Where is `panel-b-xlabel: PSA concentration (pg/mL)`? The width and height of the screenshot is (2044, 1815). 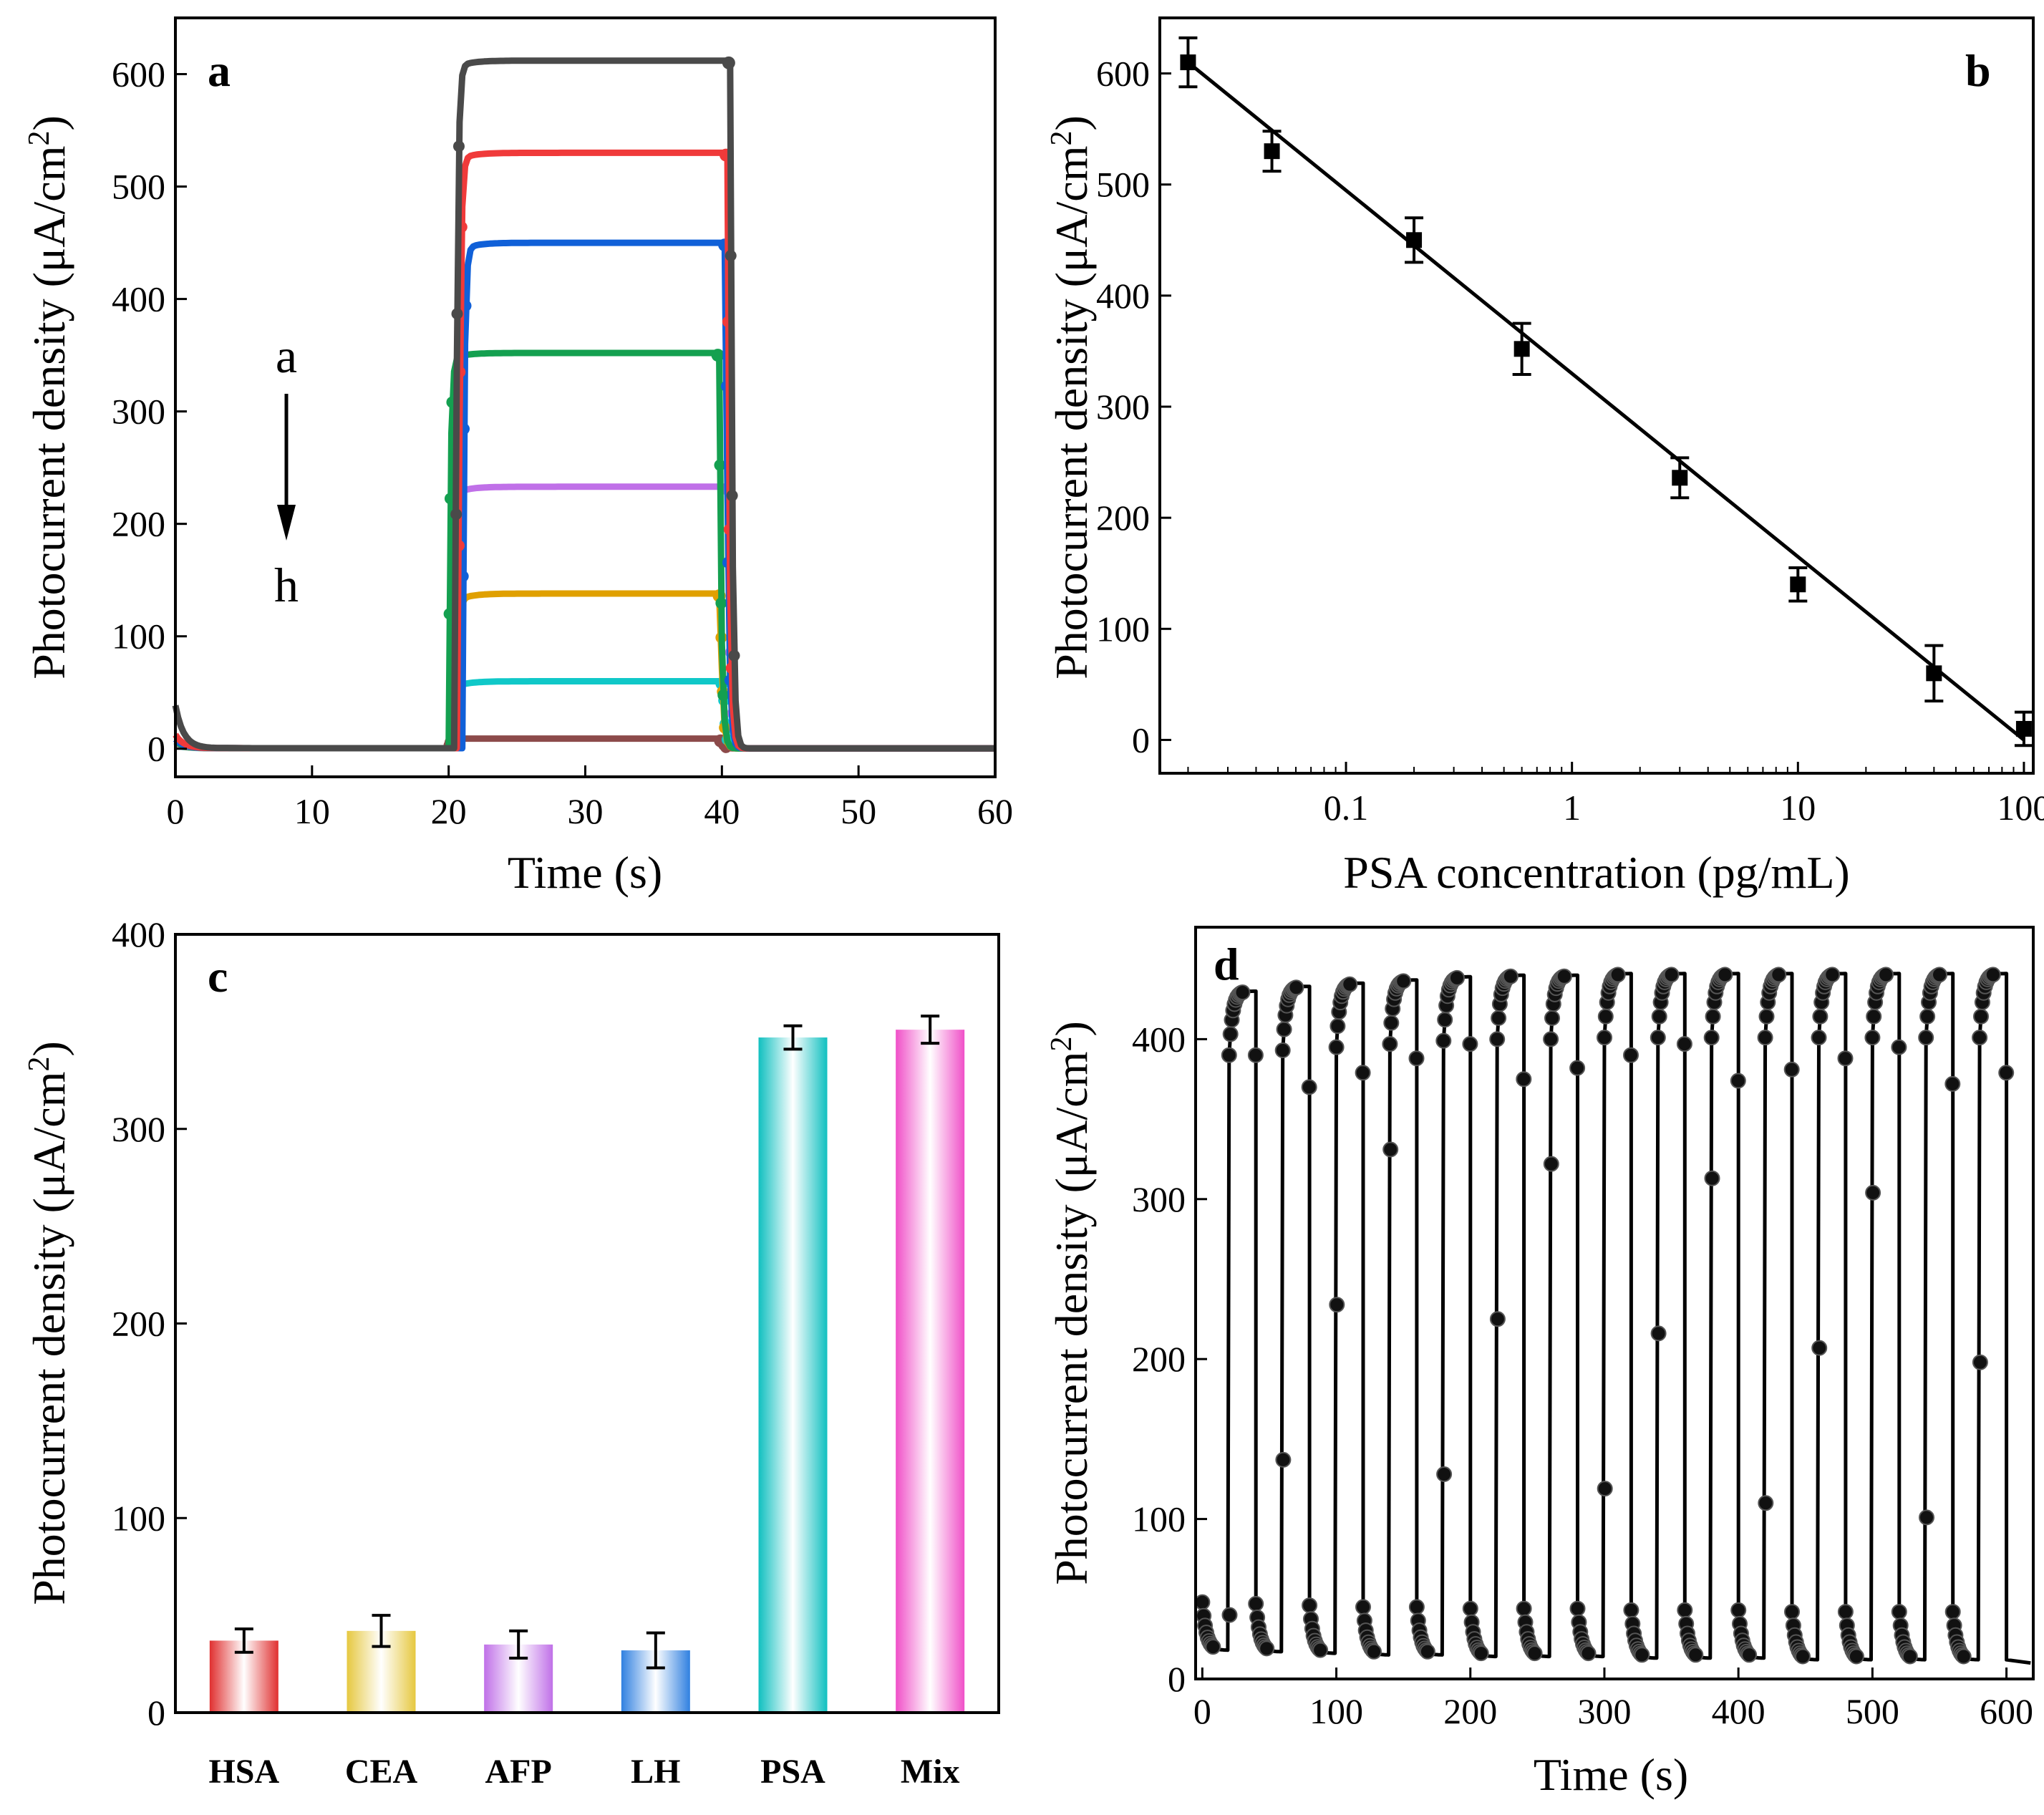
panel-b-xlabel: PSA concentration (pg/mL) is located at coordinates (1596, 872).